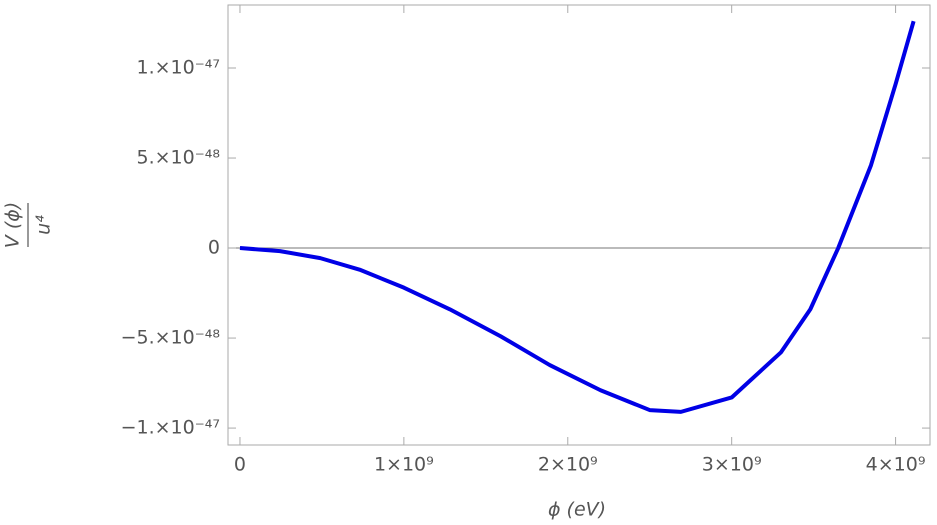 The width and height of the screenshot is (937, 525). Describe the element at coordinates (179, 158) in the screenshot. I see `y-tick-label: 5.×10⁻⁴⁸` at that location.